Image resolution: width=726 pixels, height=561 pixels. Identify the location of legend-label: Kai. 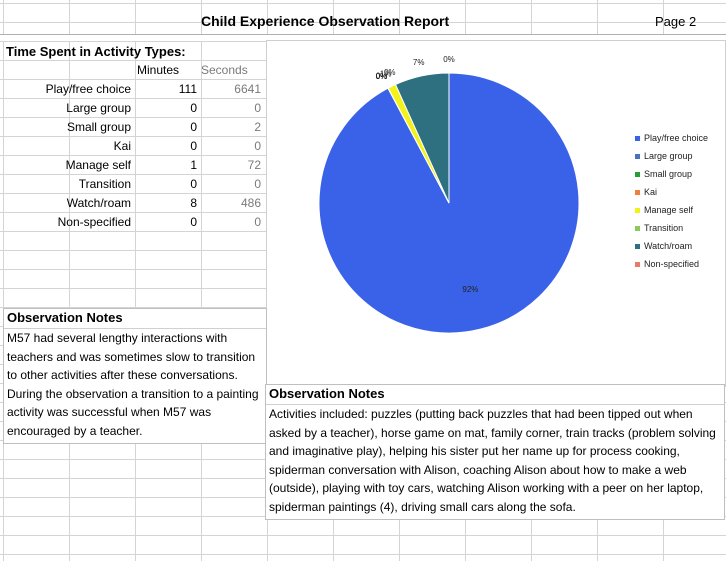
(650, 192).